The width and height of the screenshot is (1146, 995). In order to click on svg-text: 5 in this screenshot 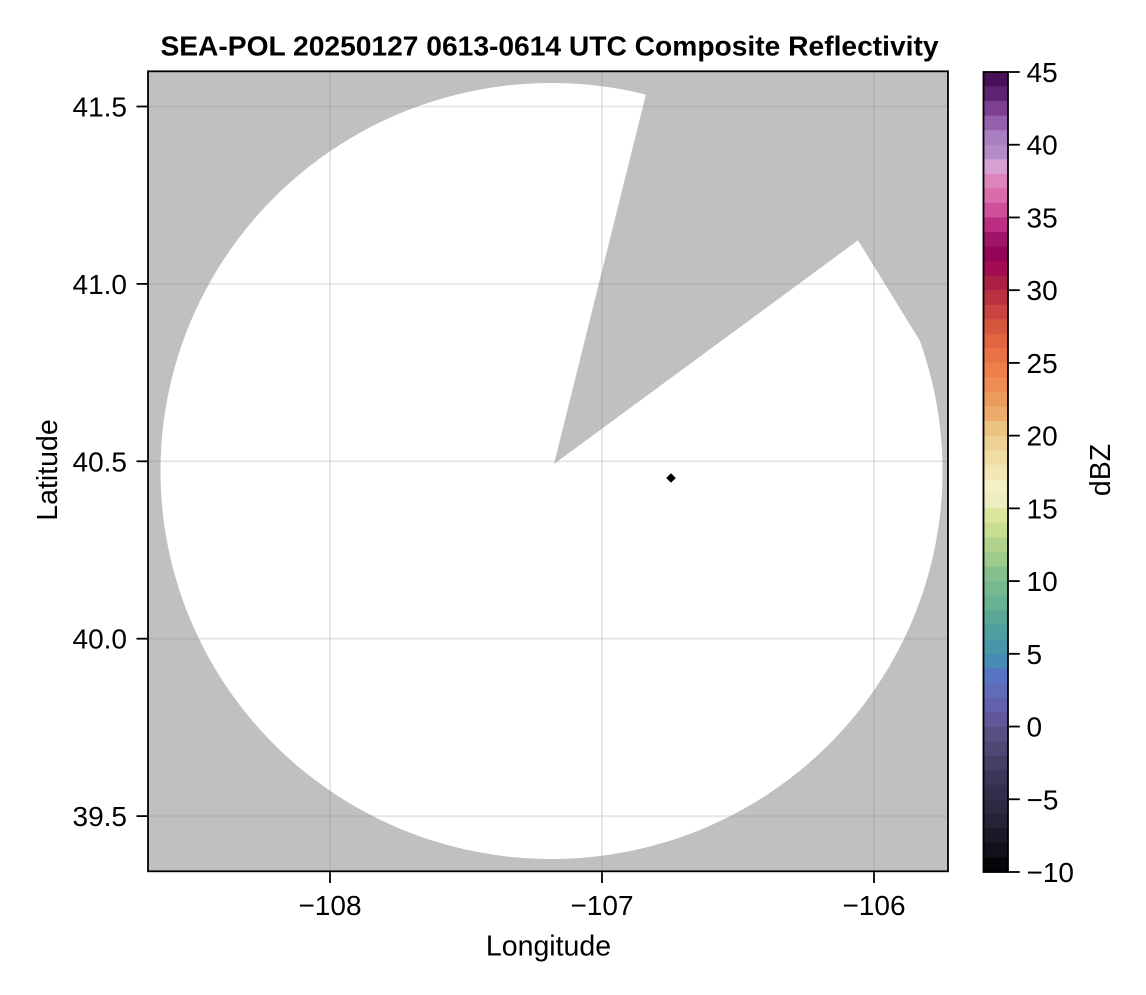, I will do `click(1035, 654)`.